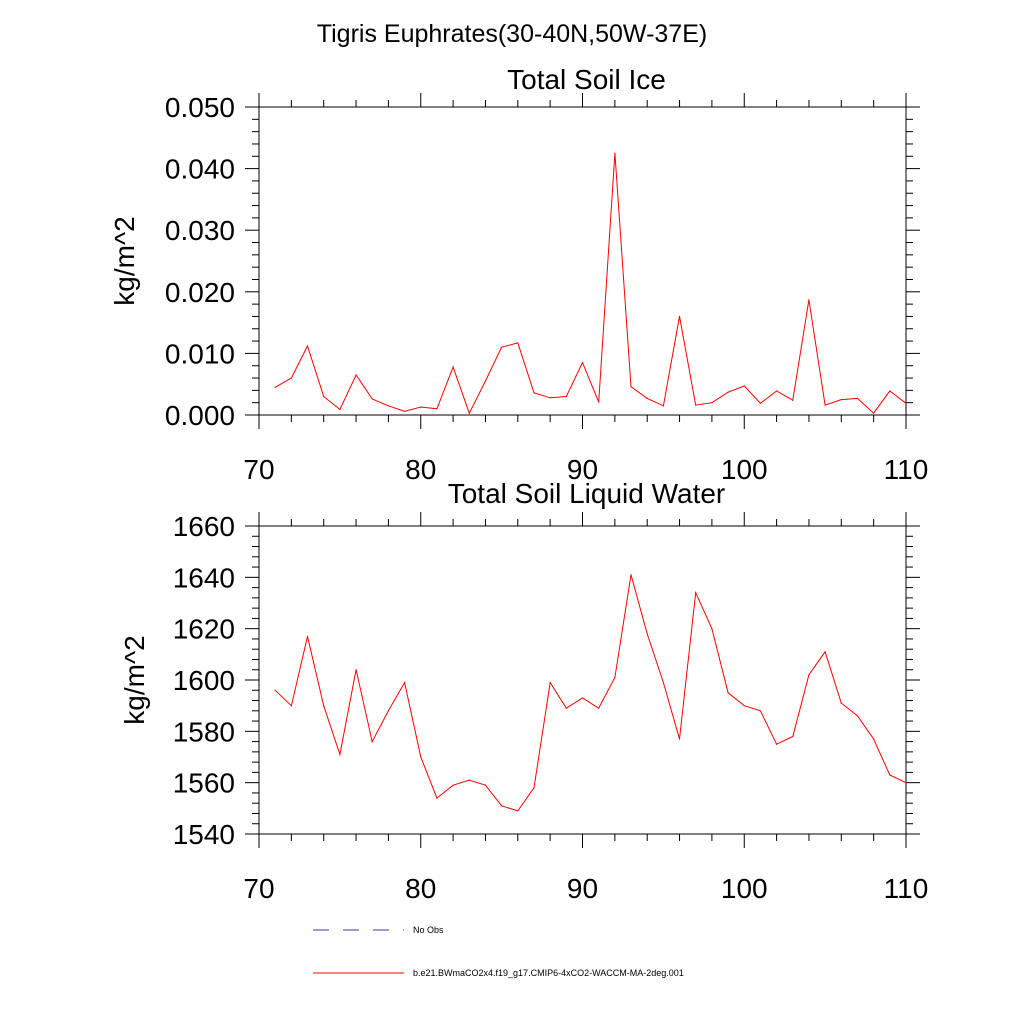 The height and width of the screenshot is (1029, 1024). I want to click on soil-ice-x-tick-label: 100, so click(744, 469).